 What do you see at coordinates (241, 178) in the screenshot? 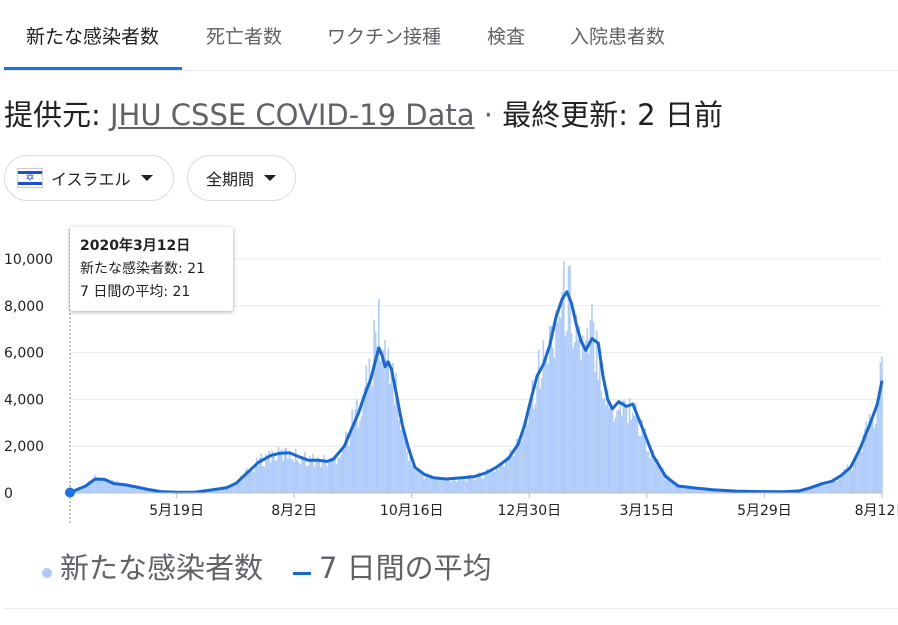
I see `period-selector: 全期間` at bounding box center [241, 178].